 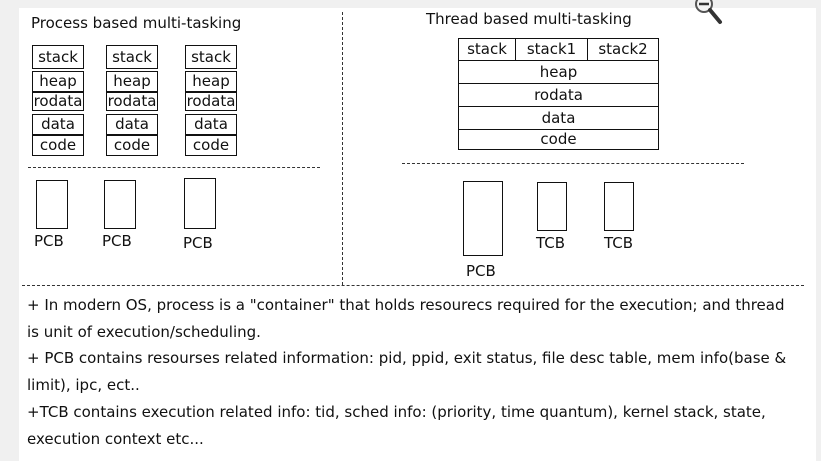 What do you see at coordinates (198, 243) in the screenshot?
I see `process3-pcb-label: PCB` at bounding box center [198, 243].